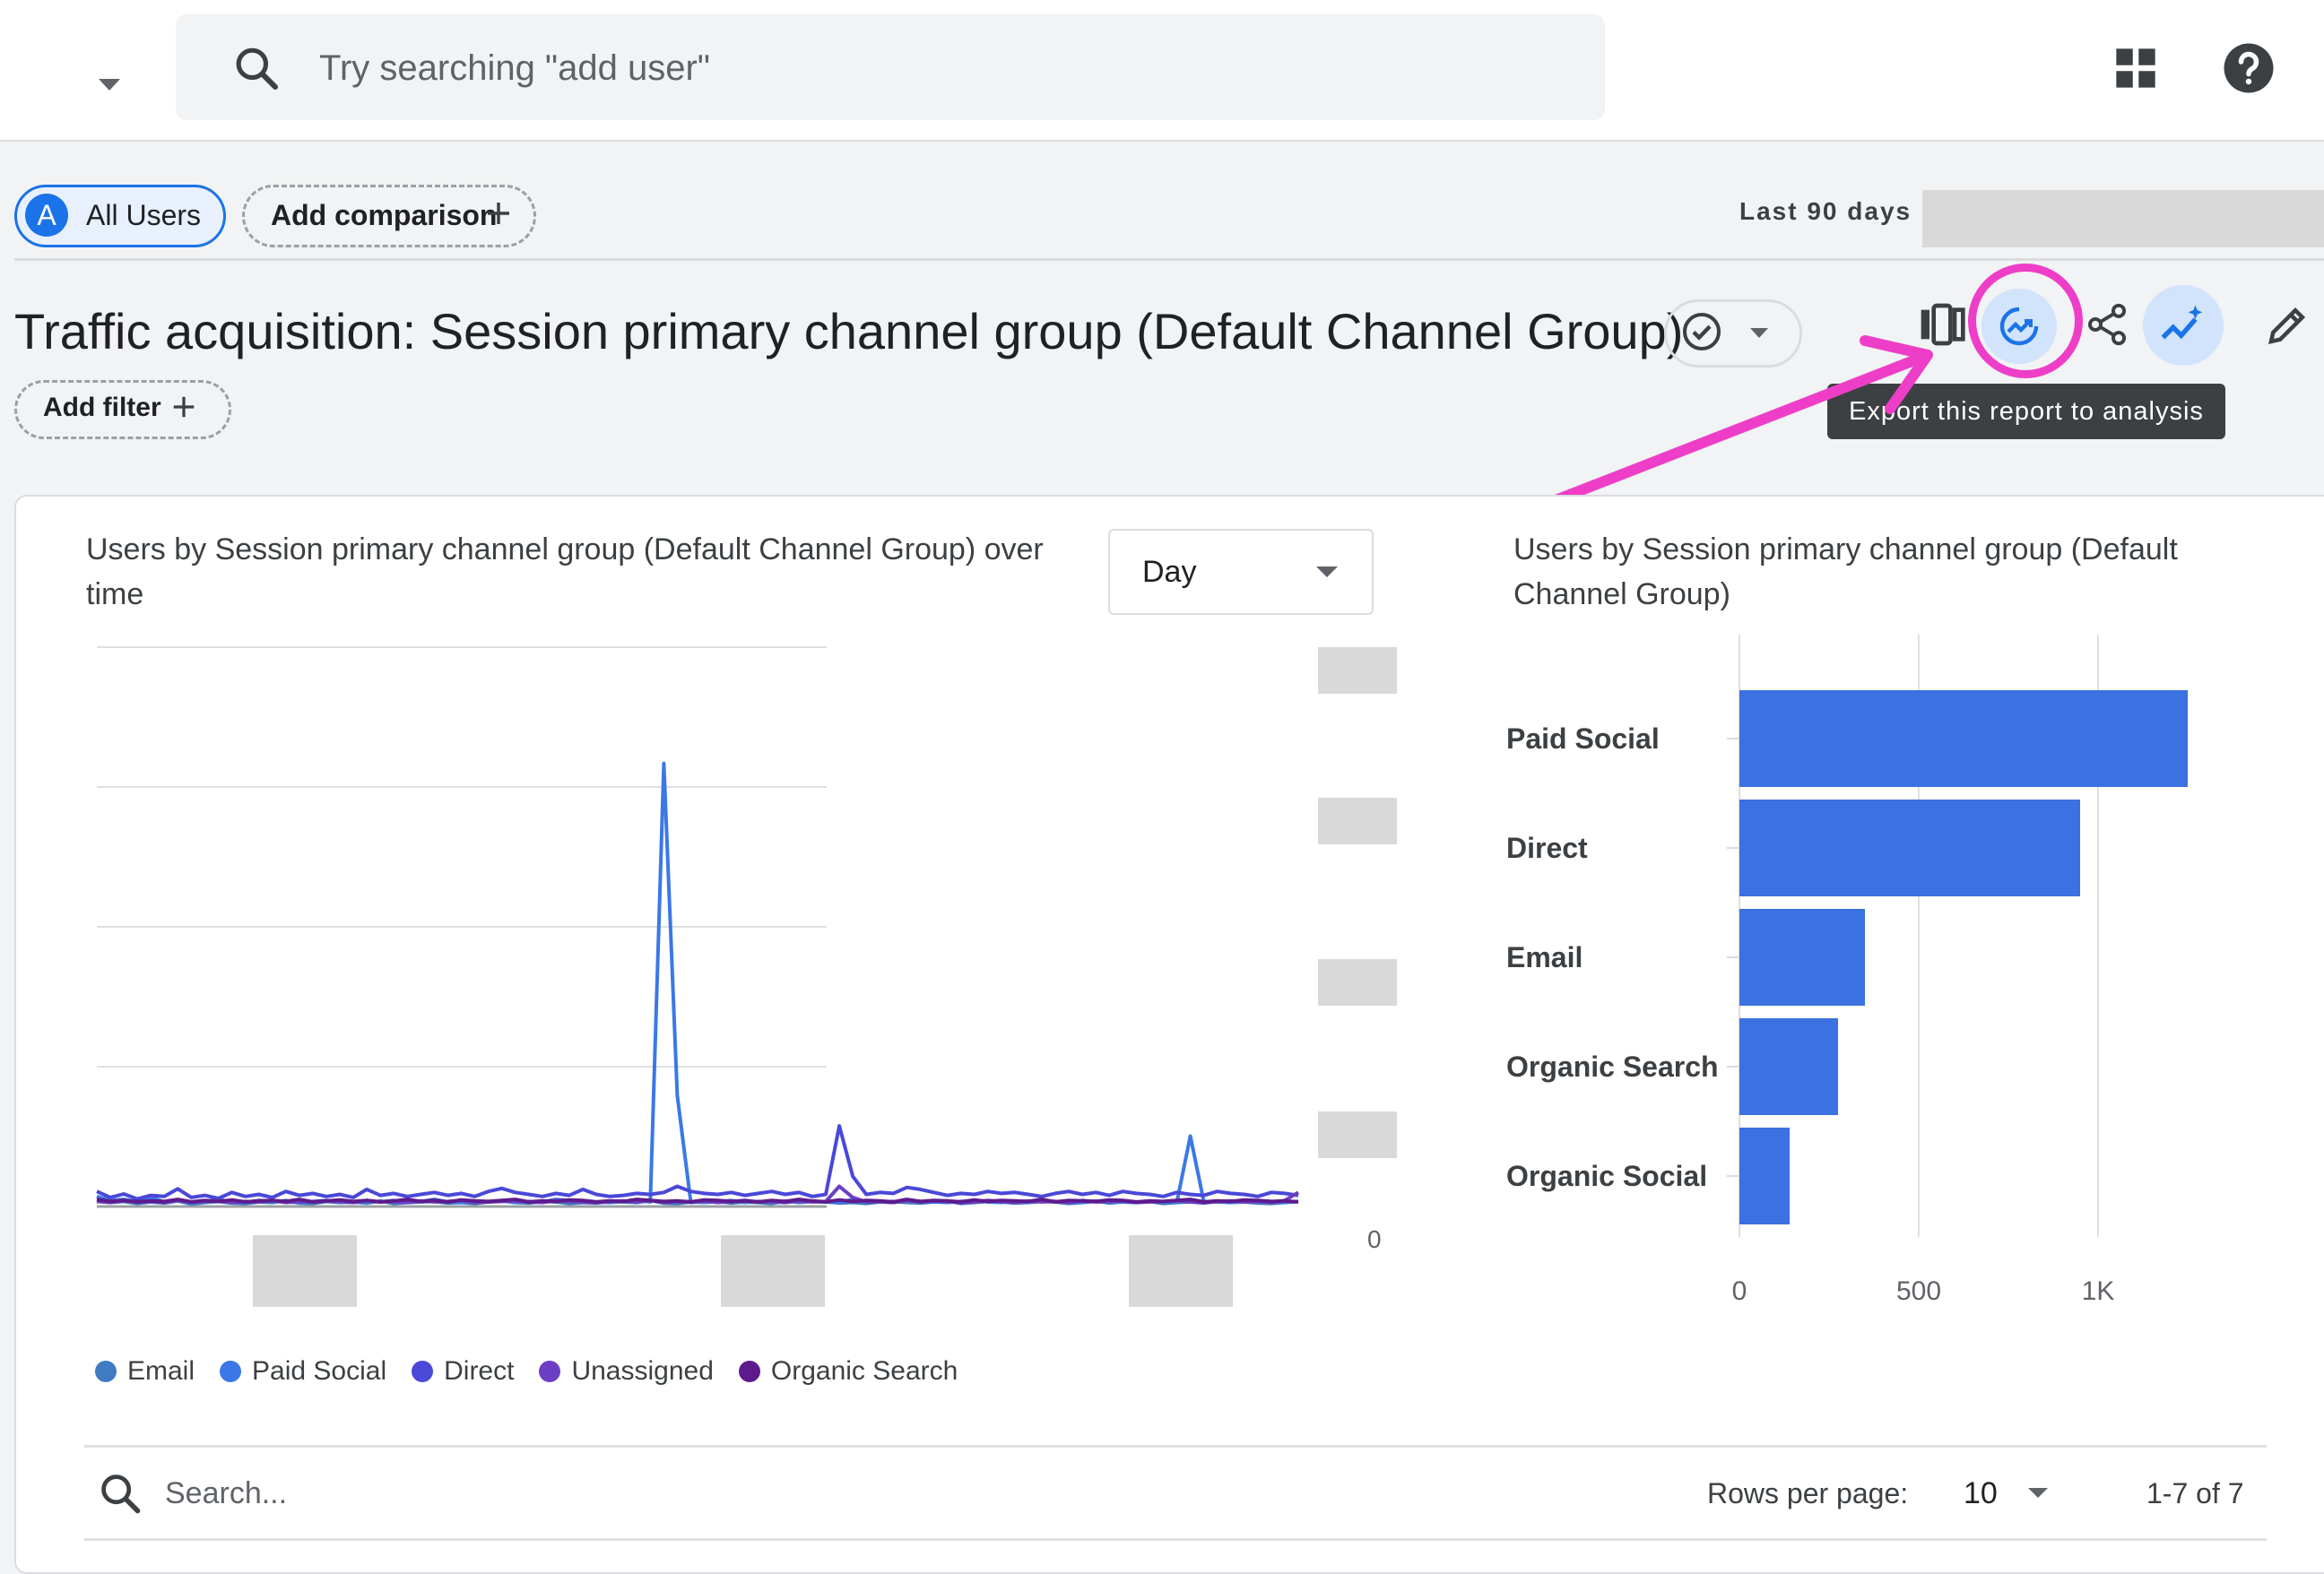  What do you see at coordinates (1963, 738) in the screenshot?
I see `bar-paid-social` at bounding box center [1963, 738].